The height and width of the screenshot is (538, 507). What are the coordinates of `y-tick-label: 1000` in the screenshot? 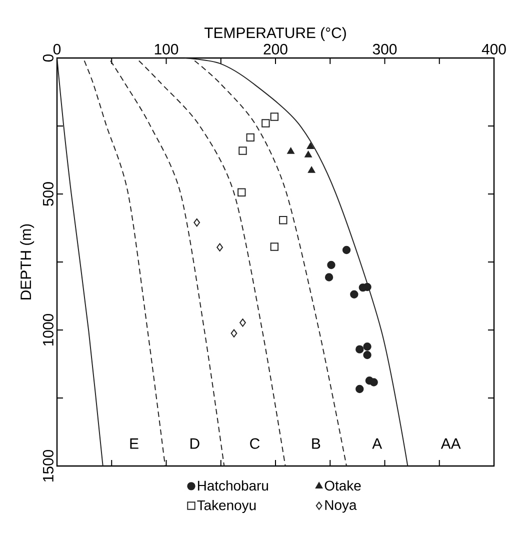 It's located at (48, 330).